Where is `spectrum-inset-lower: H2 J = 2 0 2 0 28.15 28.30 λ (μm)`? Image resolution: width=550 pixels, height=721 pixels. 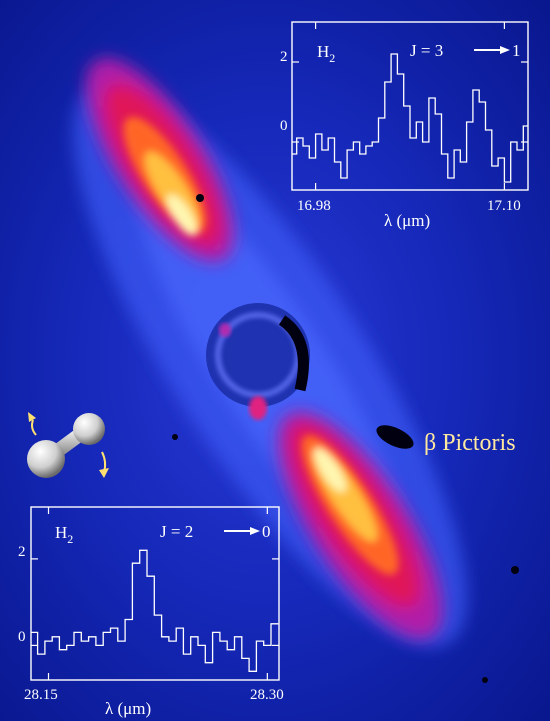
spectrum-inset-lower: H2 J = 2 0 2 0 28.15 28.30 λ (μm) is located at coordinates (151, 612).